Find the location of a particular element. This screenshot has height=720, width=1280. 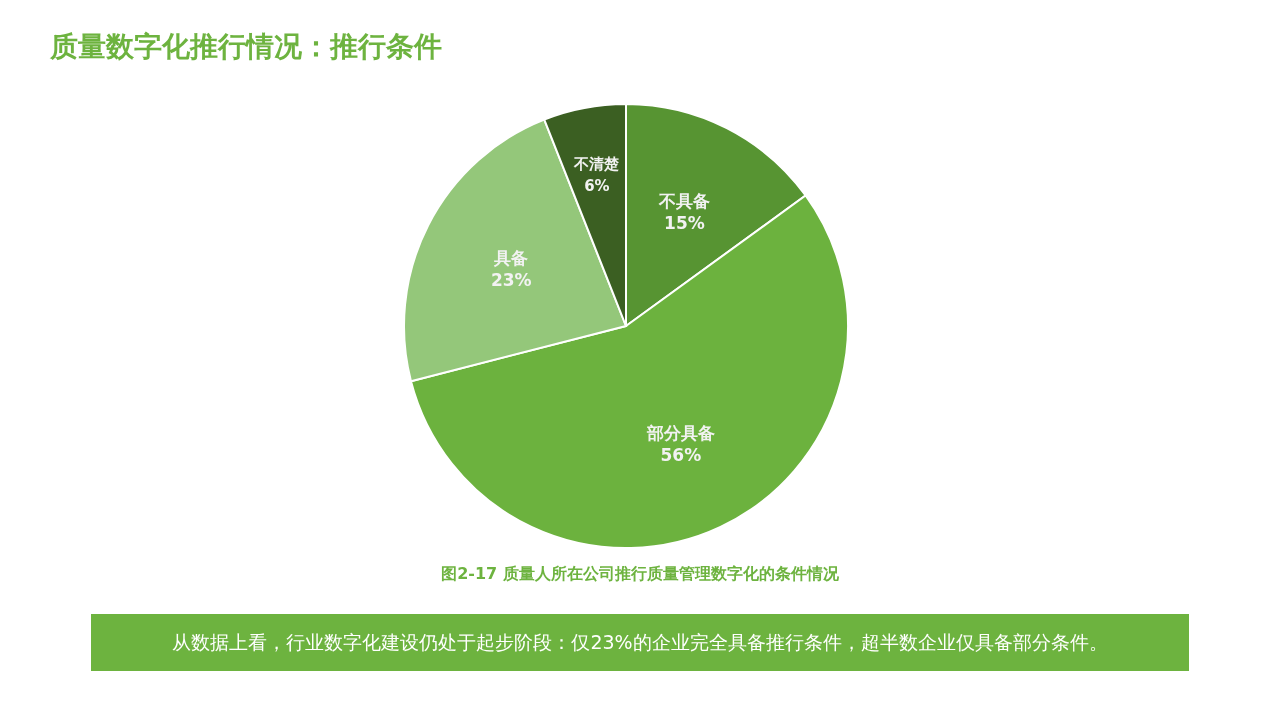

caption: 图2-17 质量人所在公司推行质量管理数字化的条件情况 is located at coordinates (640, 573).